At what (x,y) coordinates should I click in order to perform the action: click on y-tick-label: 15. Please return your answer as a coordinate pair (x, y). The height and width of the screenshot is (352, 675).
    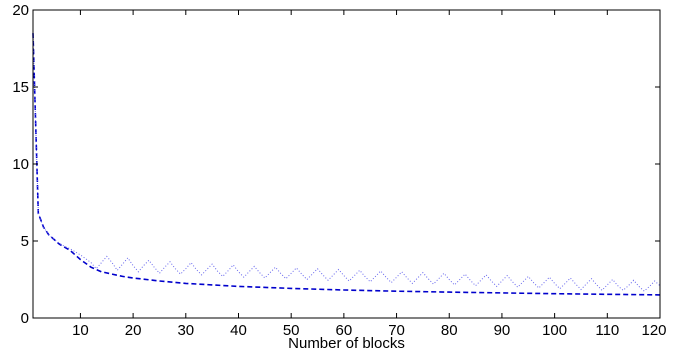
    Looking at the image, I should click on (20, 87).